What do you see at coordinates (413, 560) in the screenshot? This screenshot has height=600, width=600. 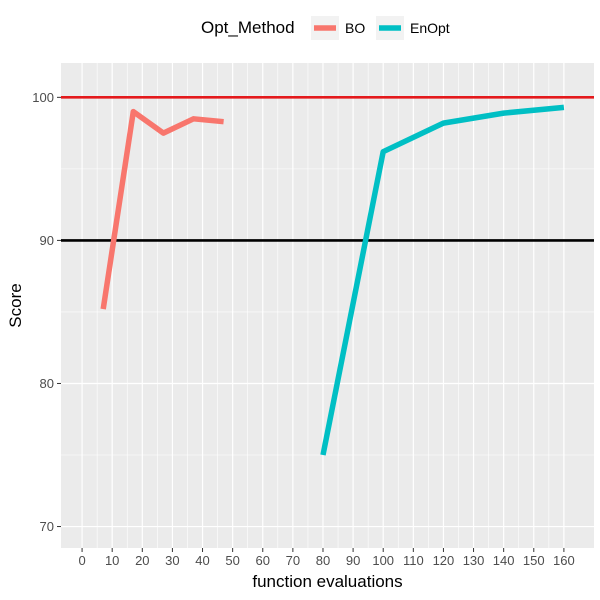 I see `x-tick-label: 110` at bounding box center [413, 560].